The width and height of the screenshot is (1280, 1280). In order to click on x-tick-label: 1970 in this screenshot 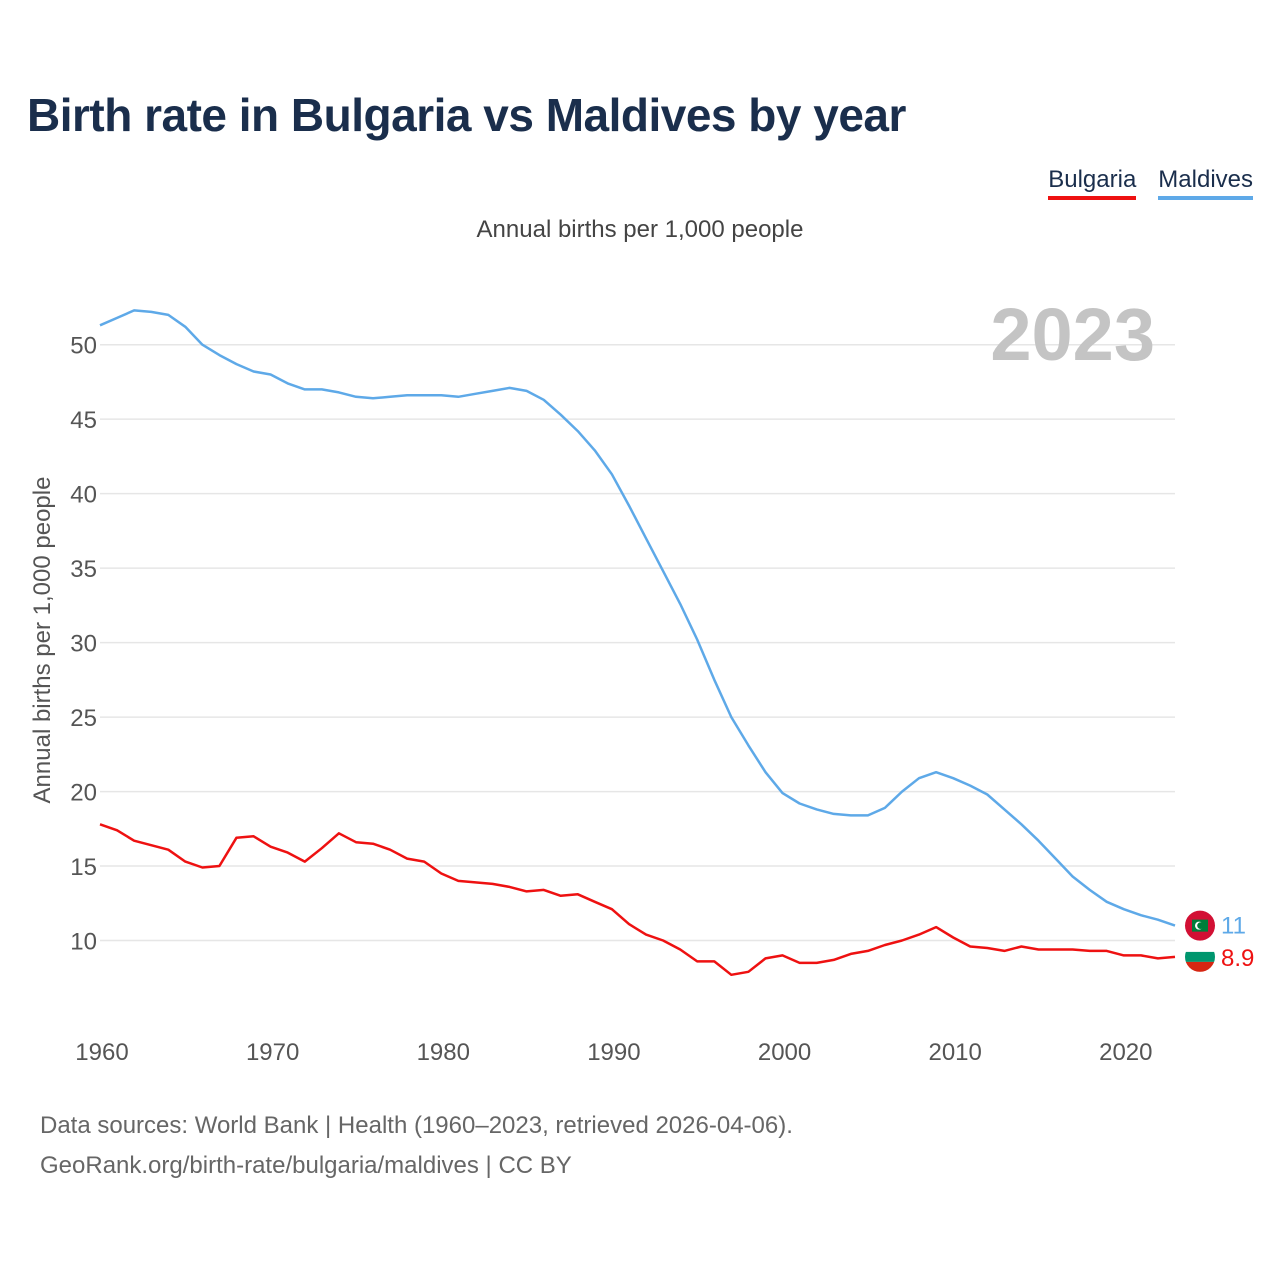, I will do `click(272, 1052)`.